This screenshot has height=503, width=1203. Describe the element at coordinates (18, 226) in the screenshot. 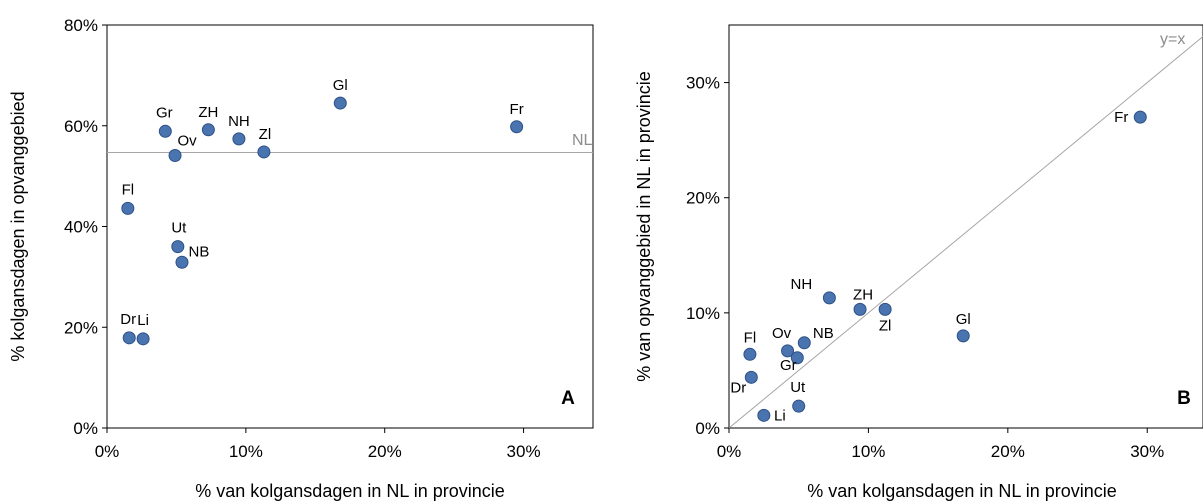

I see `y-axis-title: % kolgansdagen in opvanggebied` at that location.